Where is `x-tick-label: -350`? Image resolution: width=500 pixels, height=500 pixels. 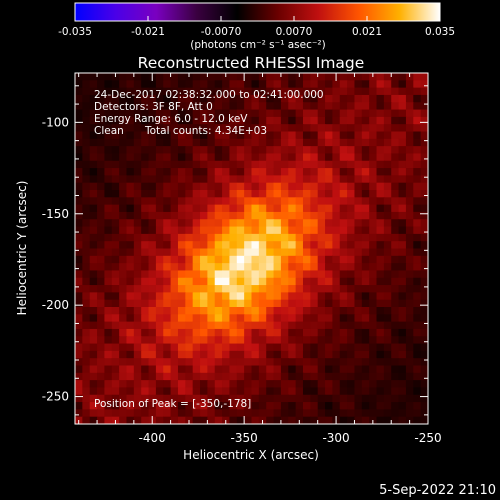
x-tick-label: -350 is located at coordinates (244, 438).